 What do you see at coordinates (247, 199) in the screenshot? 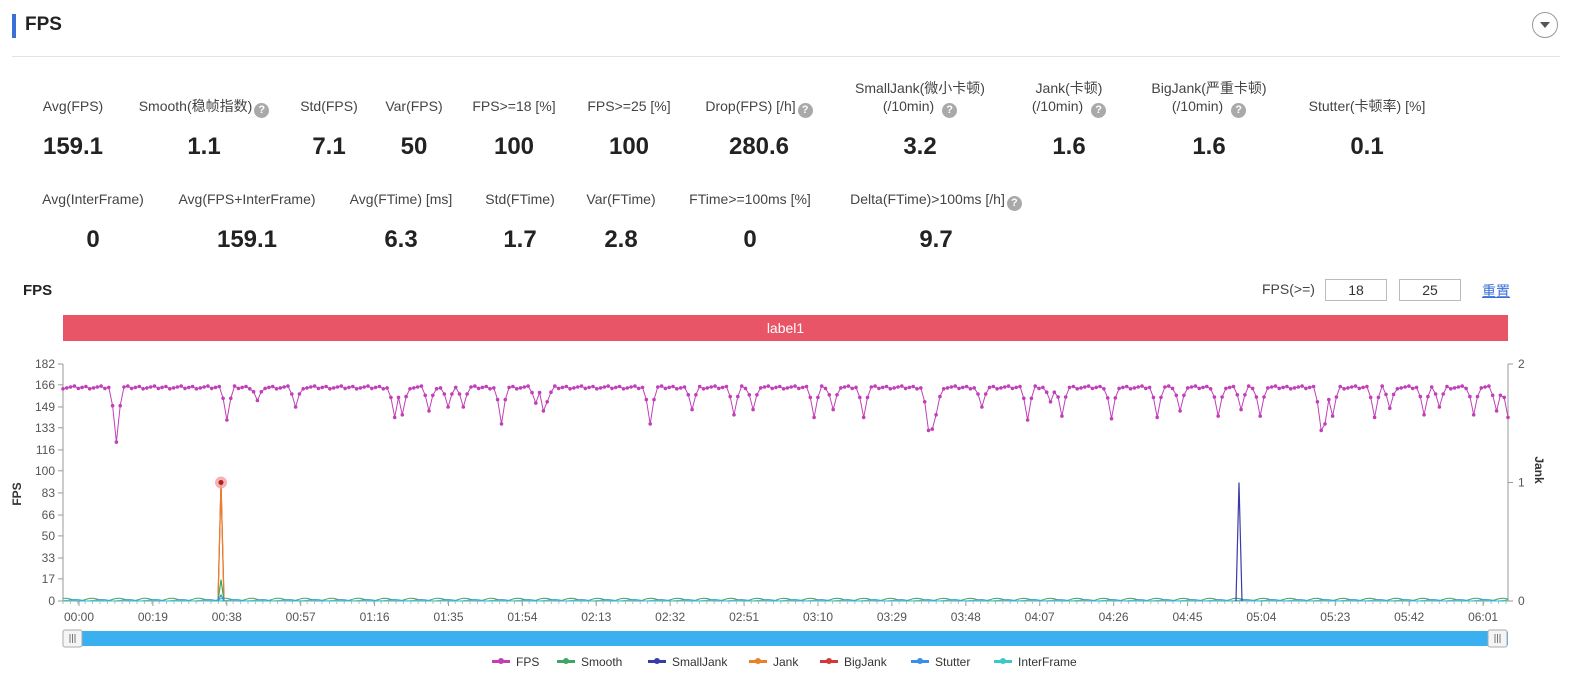
I see `metric-label: Avg(FPS+InterFrame)` at bounding box center [247, 199].